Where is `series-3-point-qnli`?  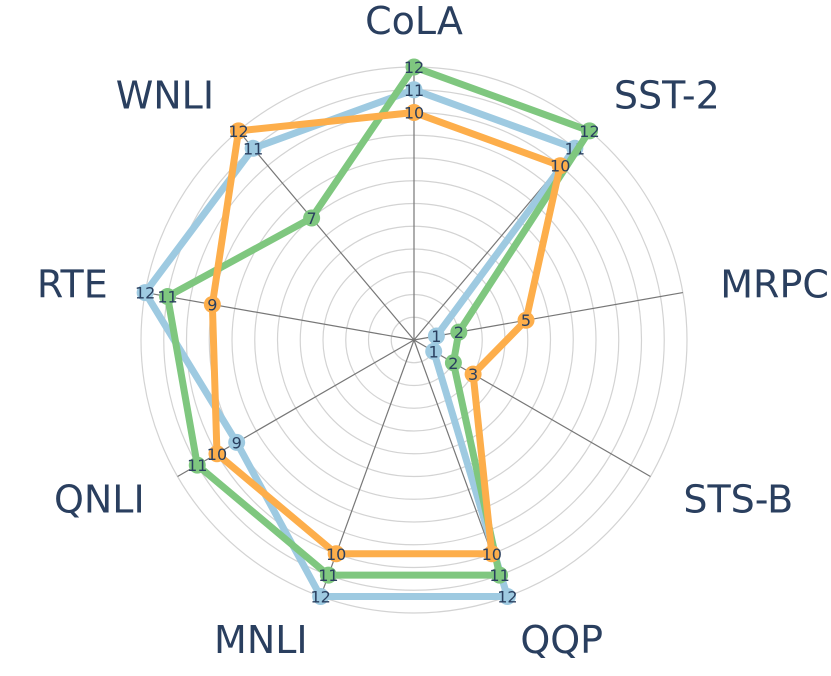
series-3-point-qnli is located at coordinates (217, 454).